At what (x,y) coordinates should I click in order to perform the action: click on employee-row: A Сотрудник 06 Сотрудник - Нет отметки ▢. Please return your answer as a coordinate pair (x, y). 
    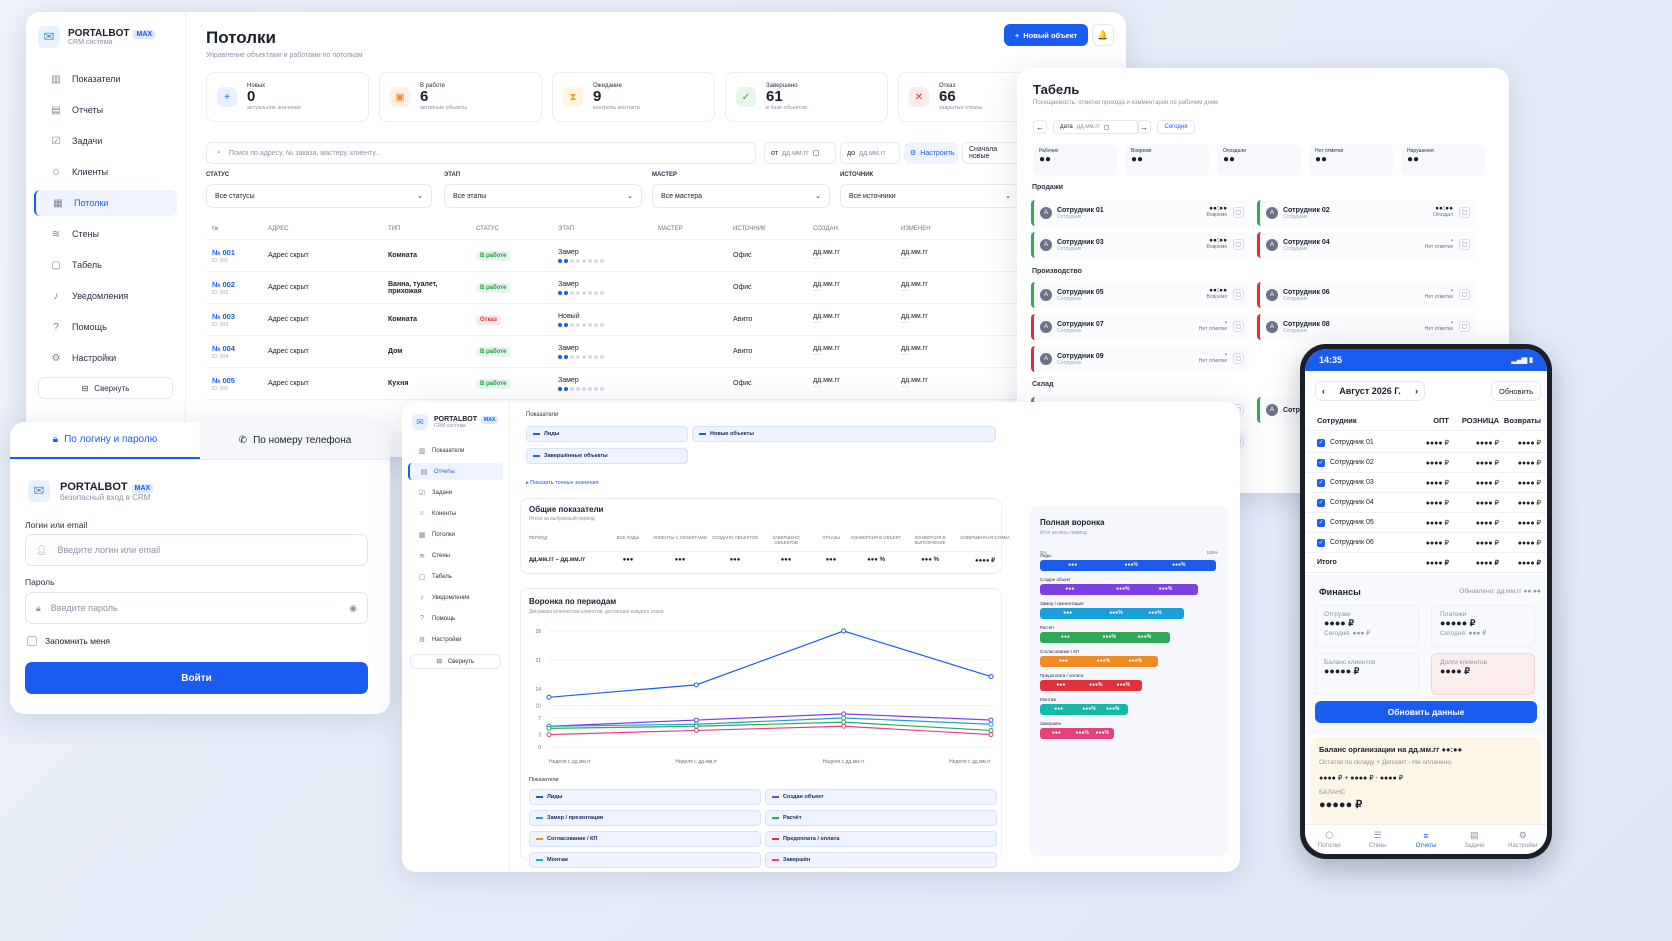
    Looking at the image, I should click on (1366, 295).